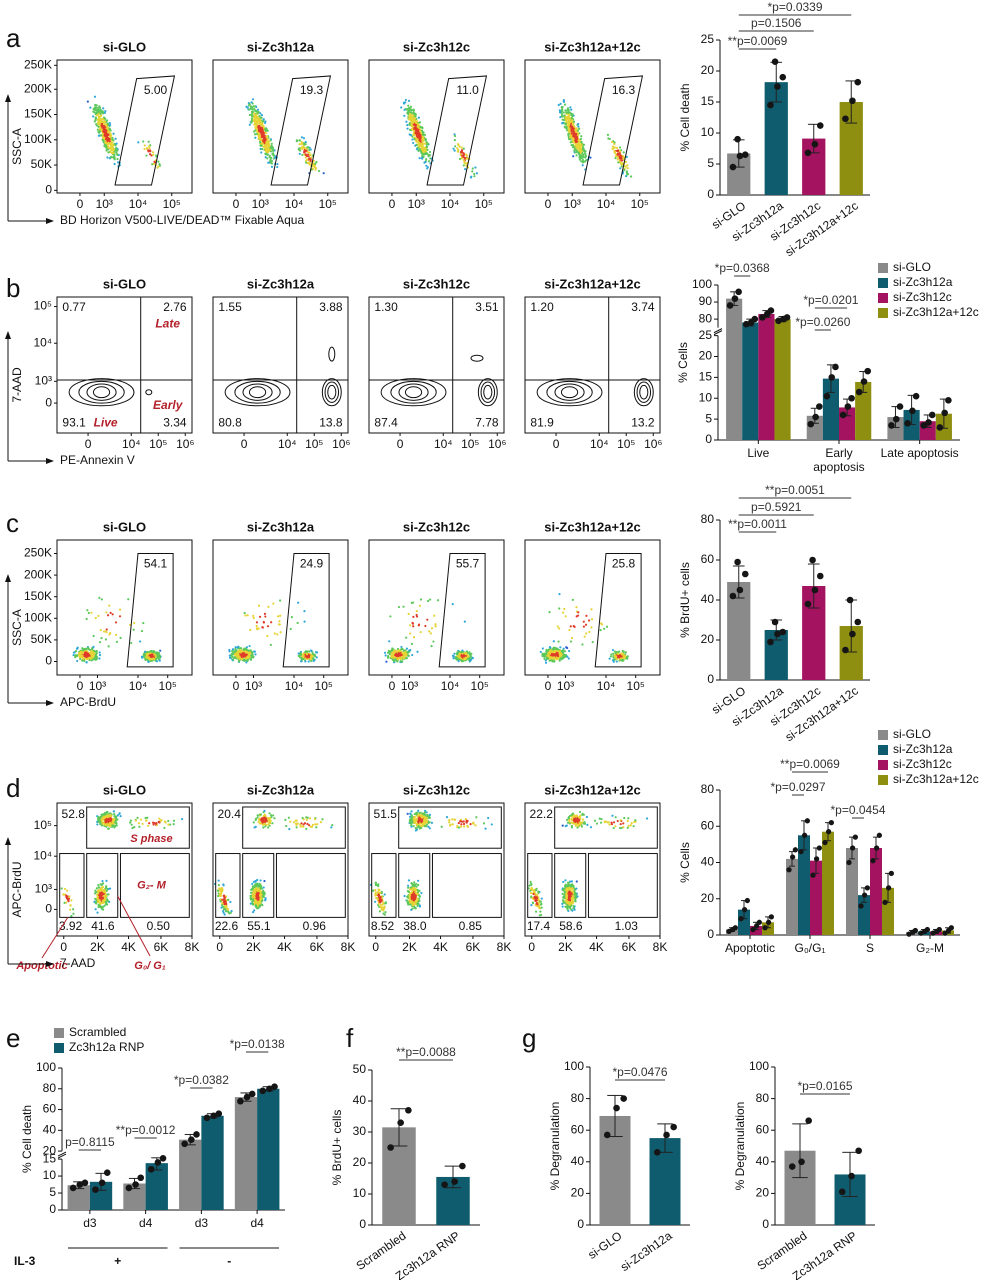  What do you see at coordinates (41, 639) in the screenshot?
I see `flow-y-tick-label: 50K` at bounding box center [41, 639].